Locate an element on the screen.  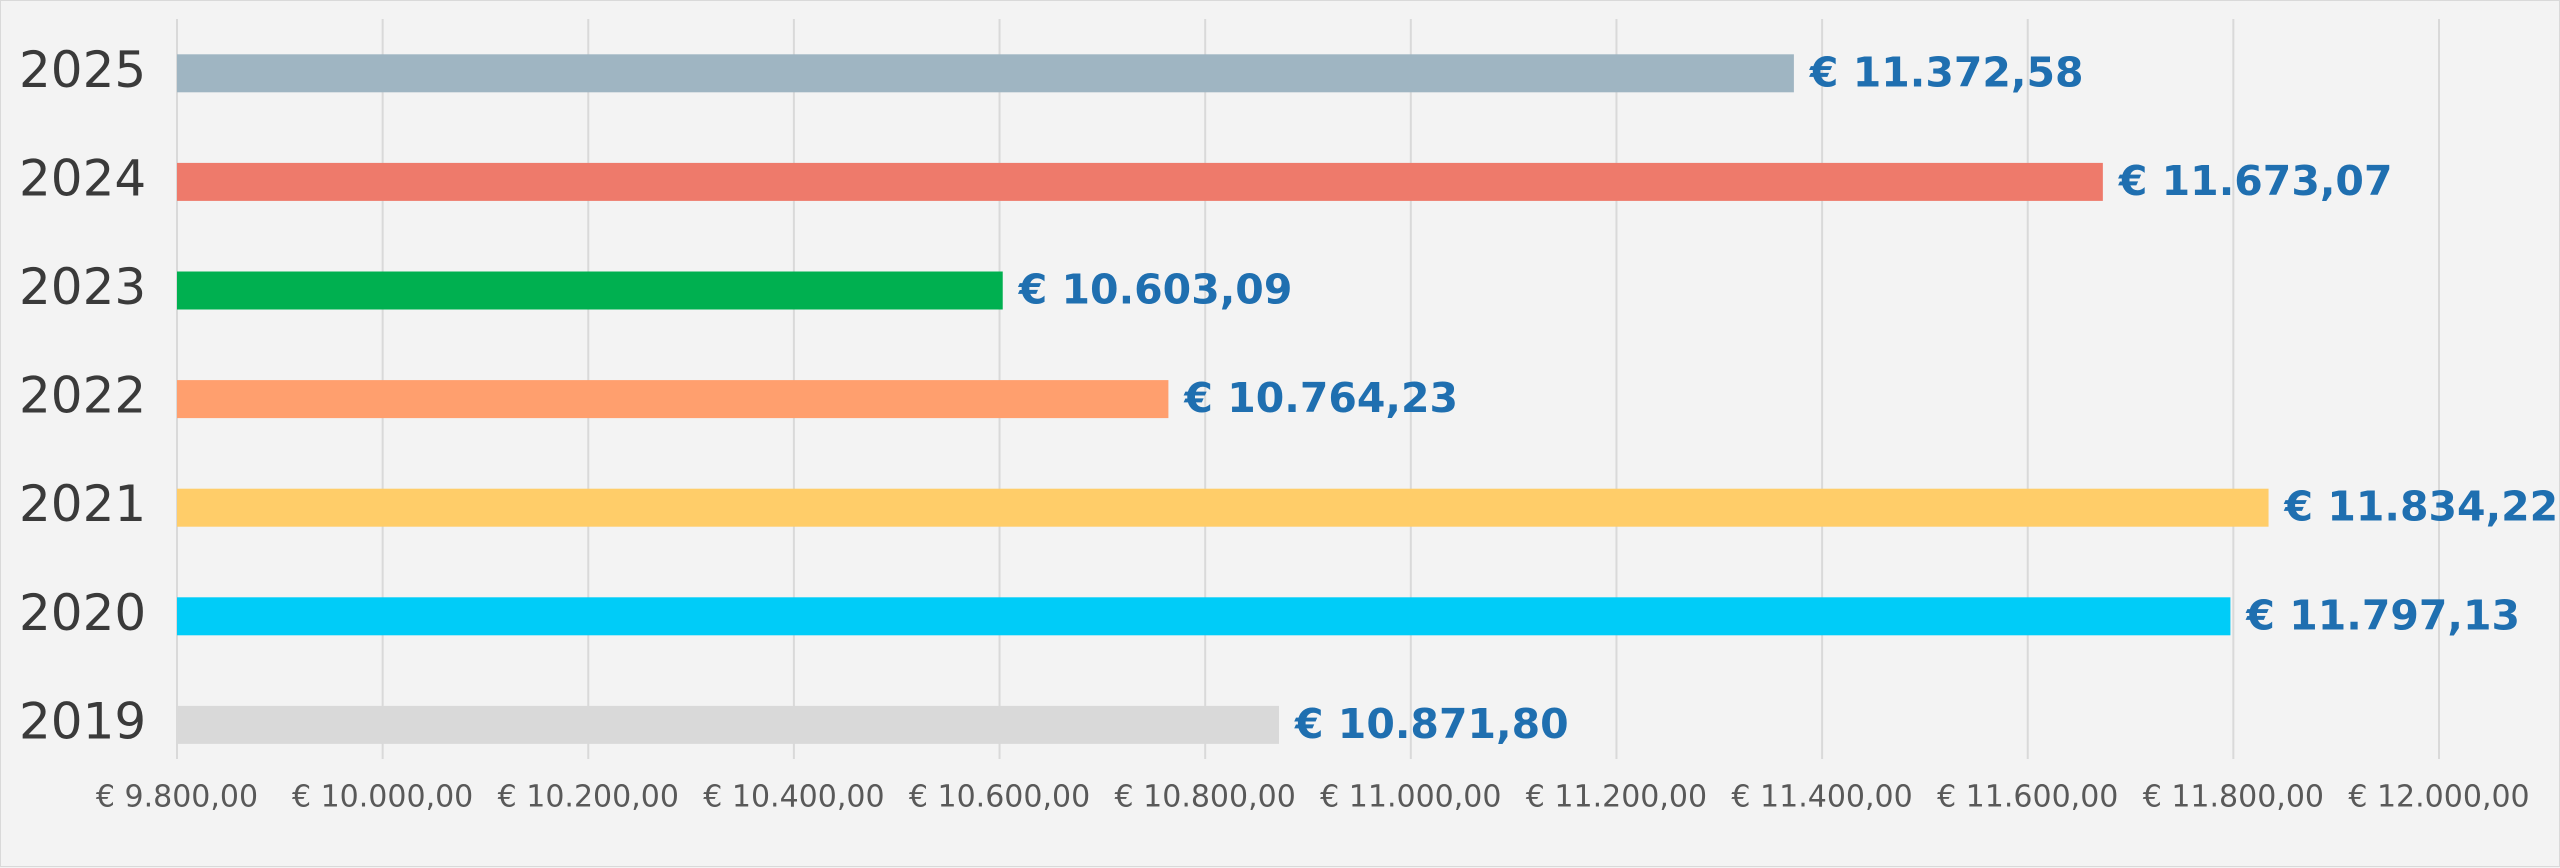
x-tick-label: € 12.000,00 is located at coordinates (2438, 797).